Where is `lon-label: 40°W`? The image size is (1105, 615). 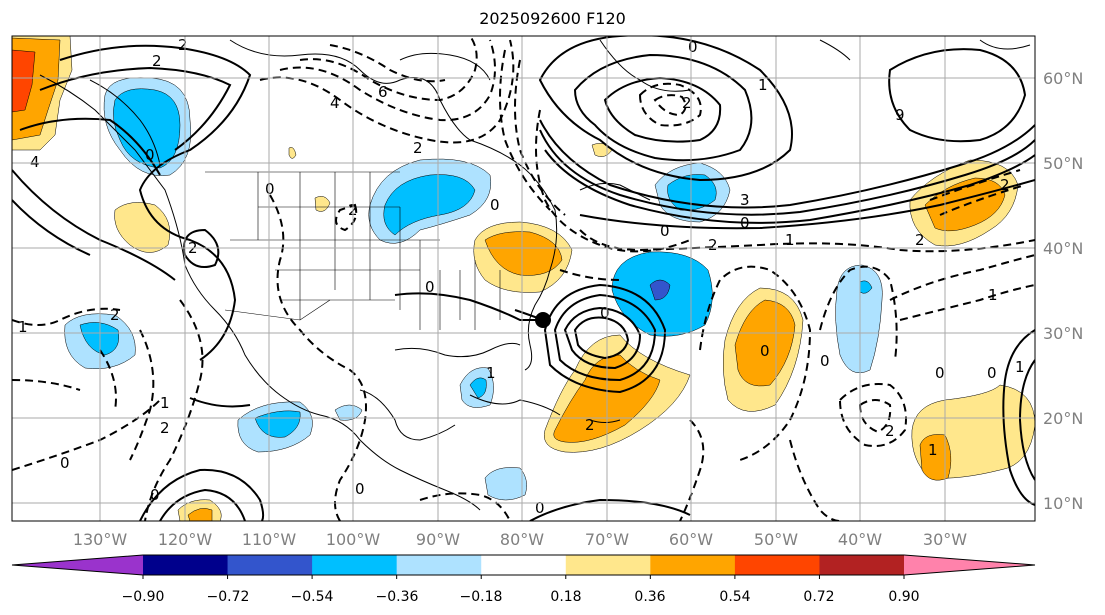 lon-label: 40°W is located at coordinates (860, 539).